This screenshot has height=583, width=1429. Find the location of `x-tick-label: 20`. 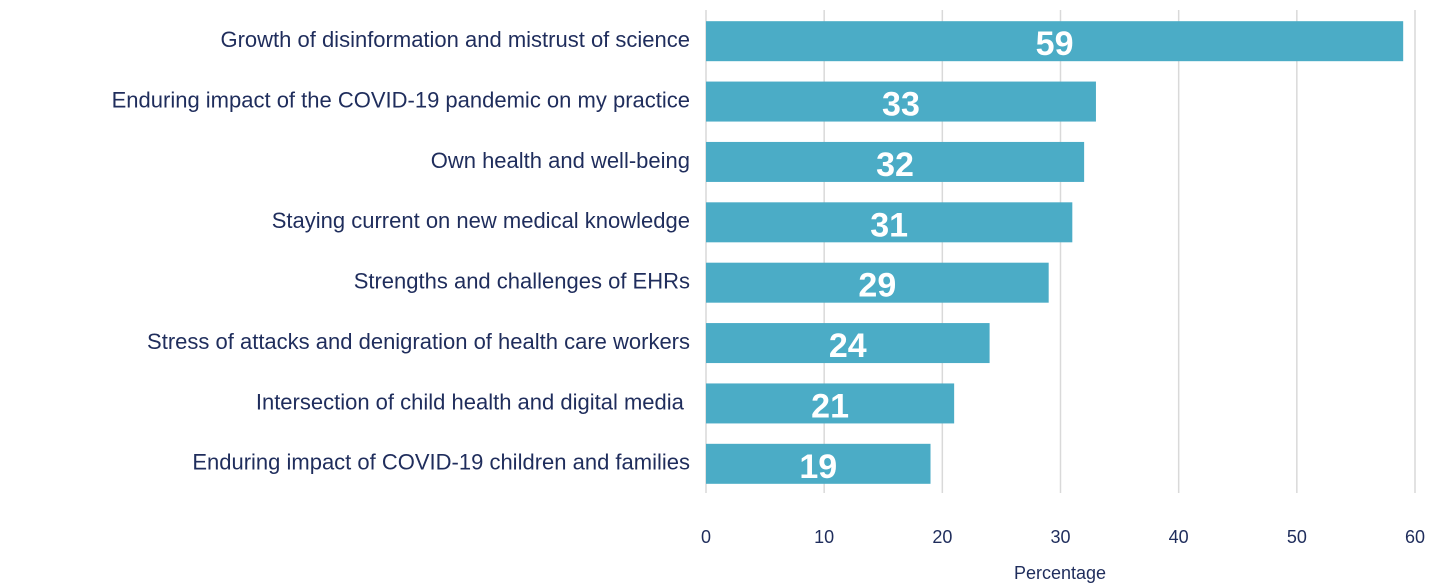

x-tick-label: 20 is located at coordinates (942, 537).